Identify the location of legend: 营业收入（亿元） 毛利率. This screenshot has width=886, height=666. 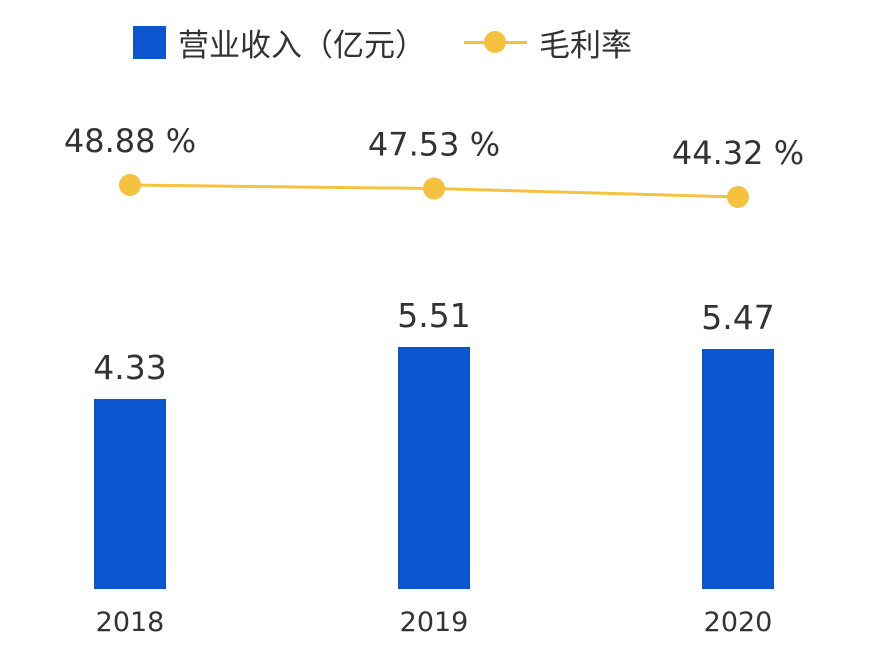
(443, 43).